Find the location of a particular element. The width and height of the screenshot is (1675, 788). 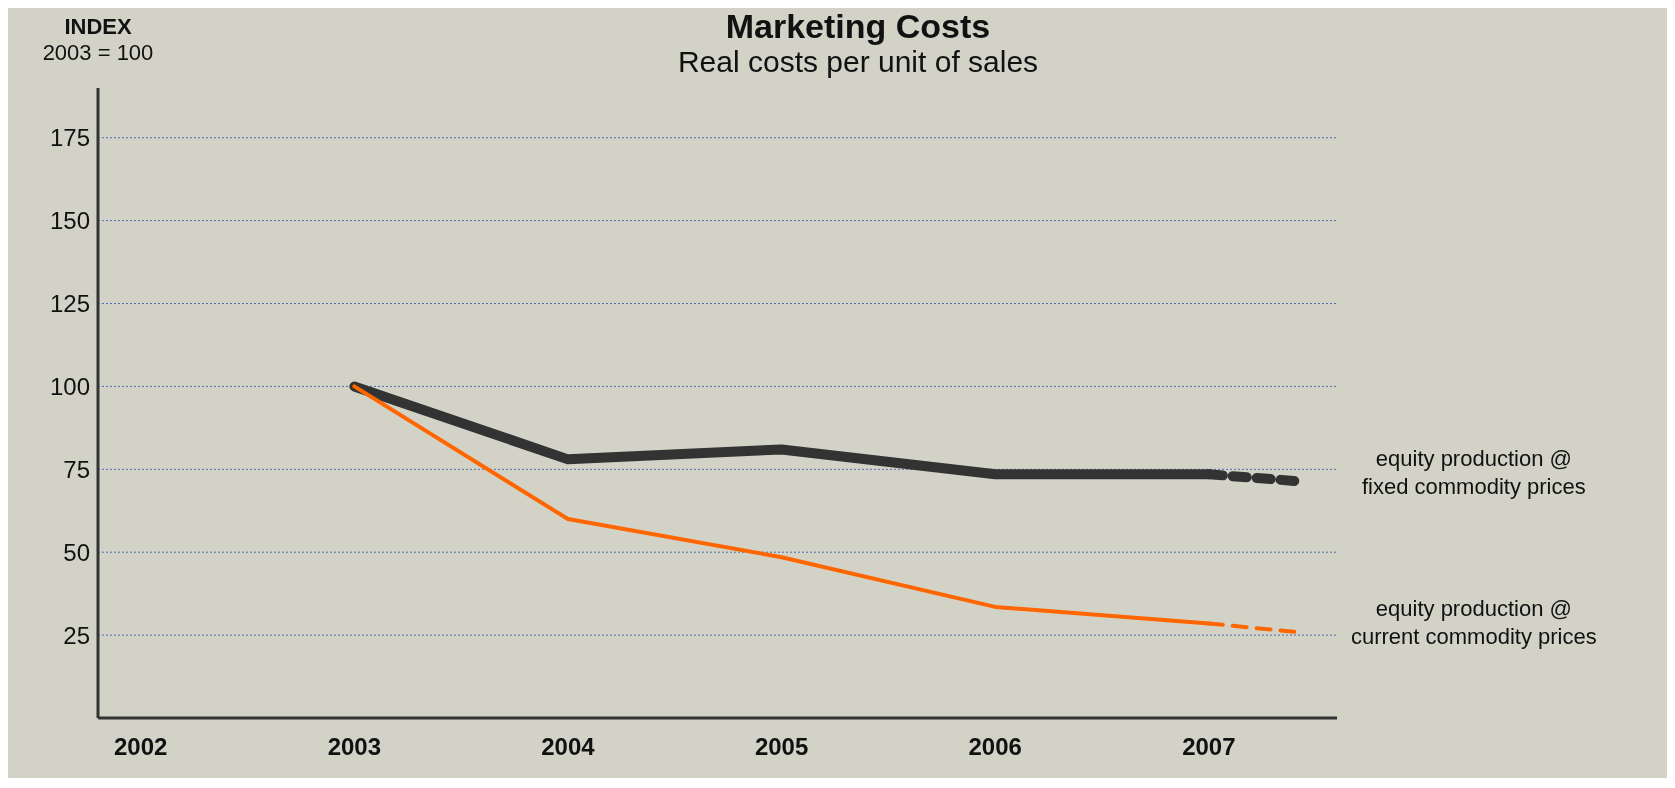

x-tick-label: 2003 is located at coordinates (354, 747).